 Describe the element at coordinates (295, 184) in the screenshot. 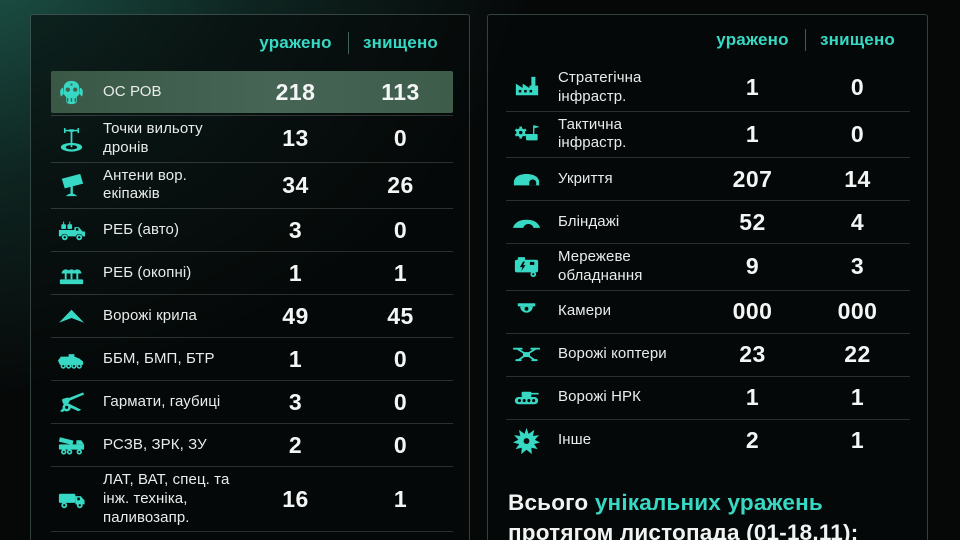

I see `hit-value: 34` at that location.